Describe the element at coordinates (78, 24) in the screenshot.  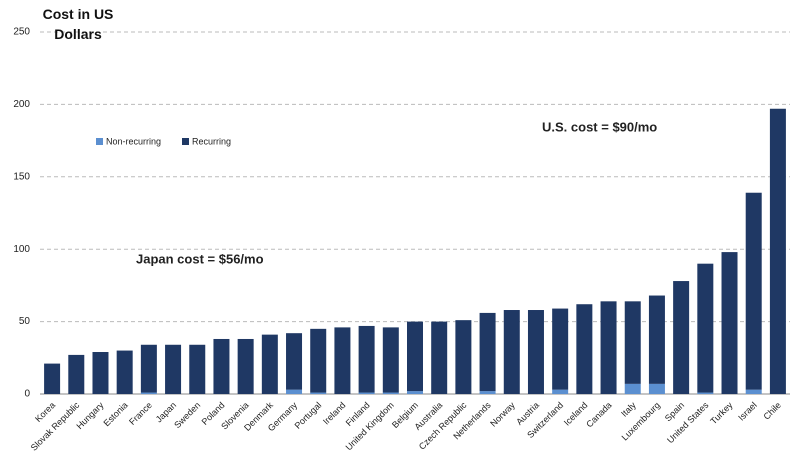
I see `y-axis-label: Cost in US Dollars` at that location.